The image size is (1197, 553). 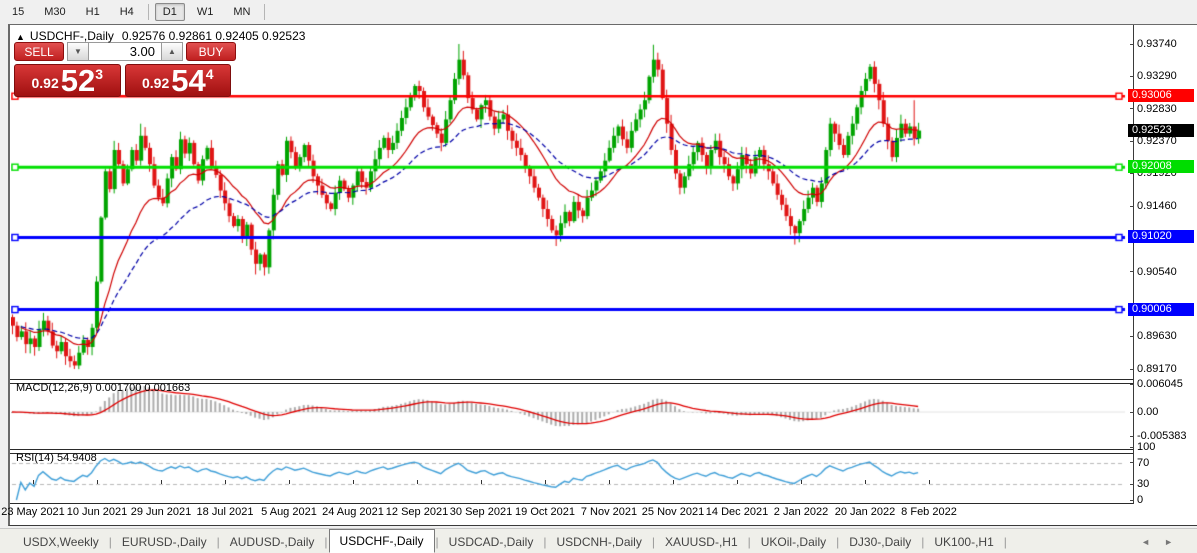 What do you see at coordinates (1156, 384) in the screenshot?
I see `macd-axis-tick: 0.006045` at bounding box center [1156, 384].